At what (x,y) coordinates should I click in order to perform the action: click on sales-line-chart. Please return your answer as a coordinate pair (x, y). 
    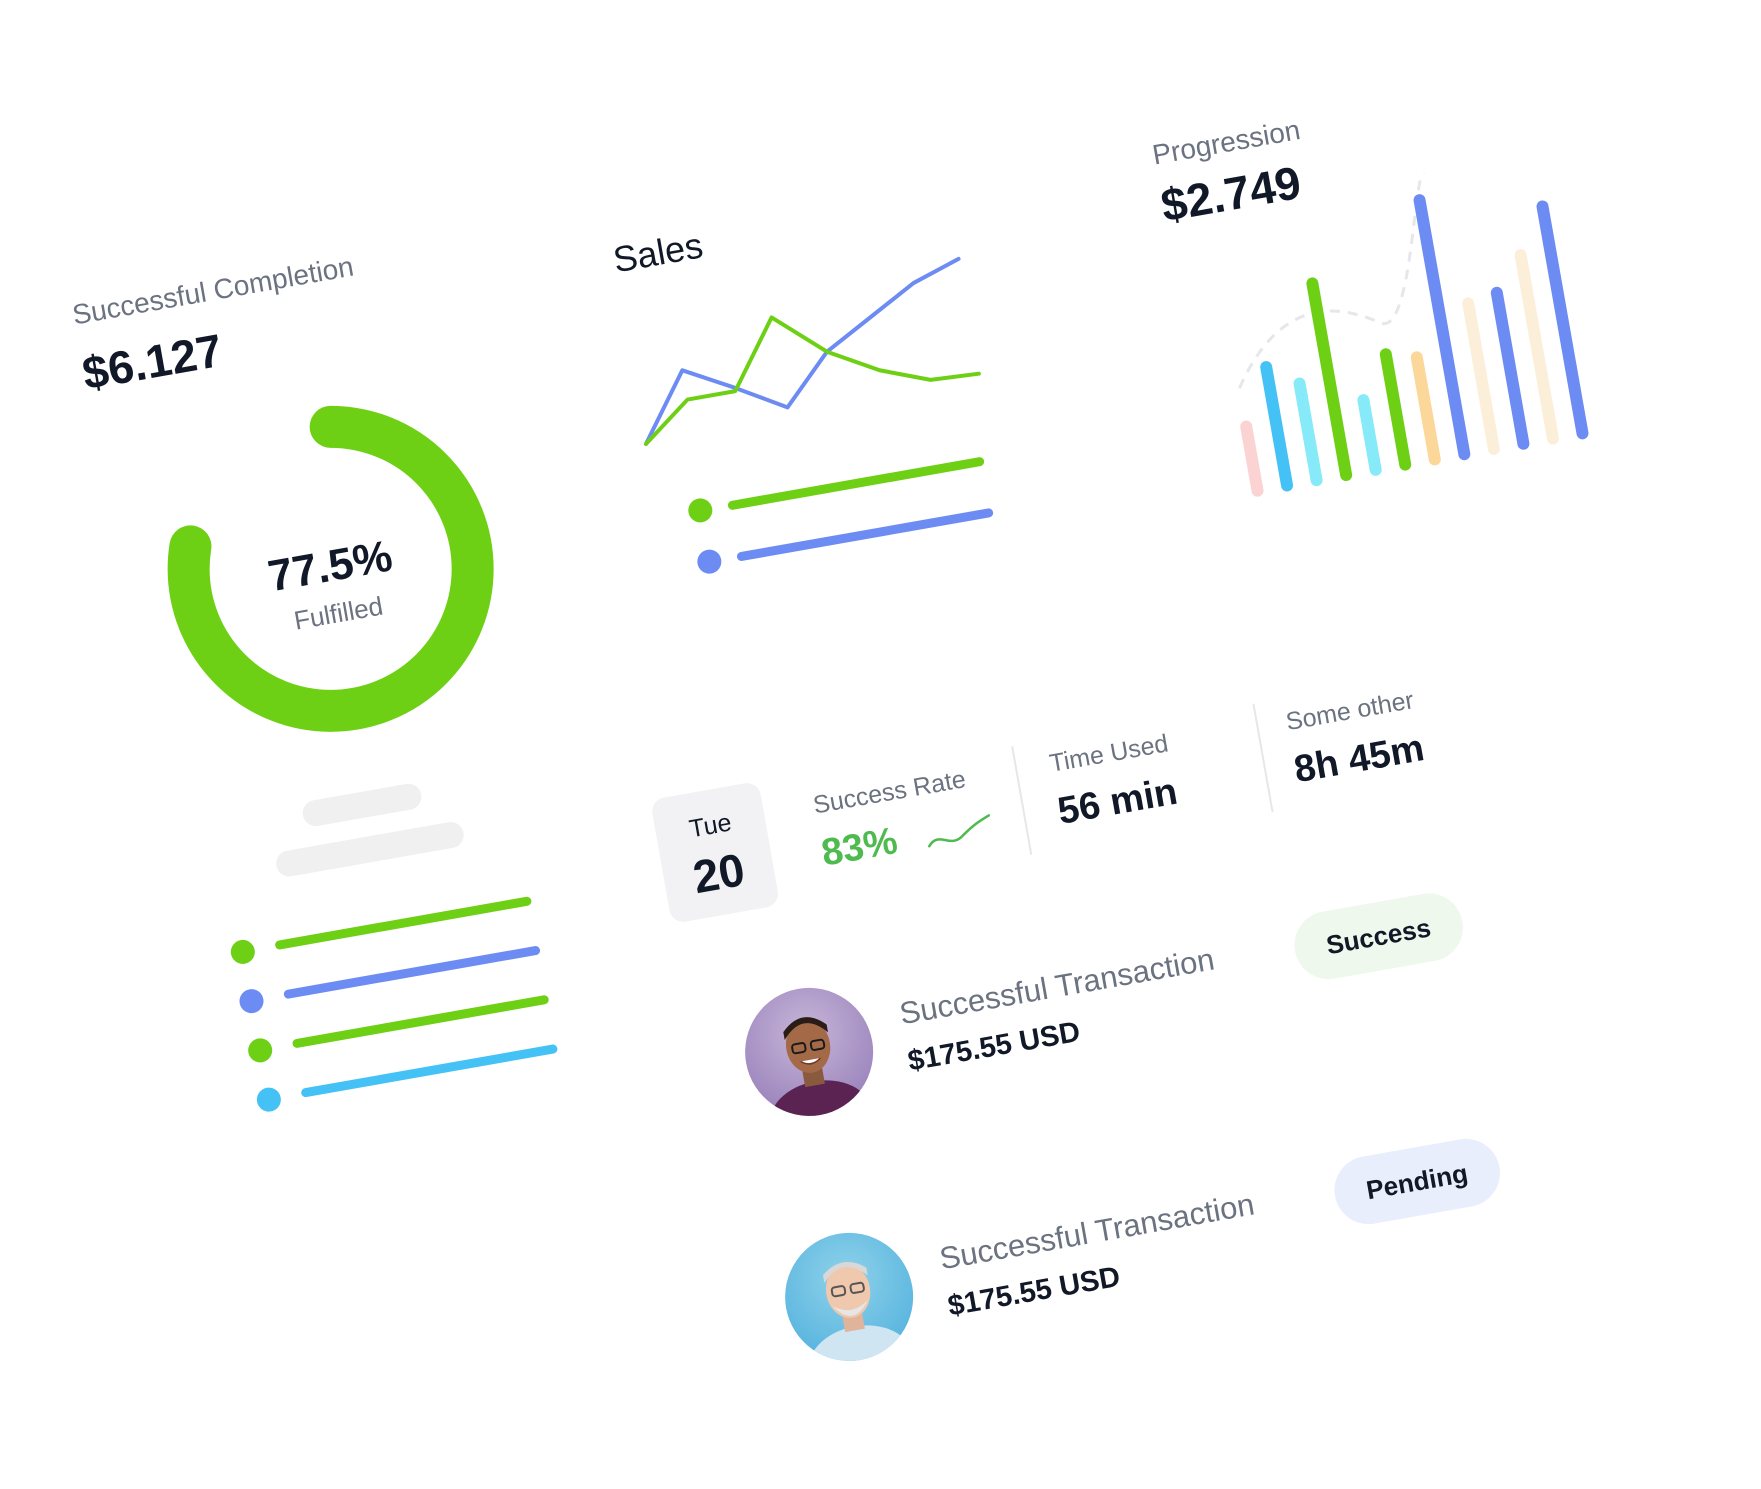
    Looking at the image, I should click on (812, 351).